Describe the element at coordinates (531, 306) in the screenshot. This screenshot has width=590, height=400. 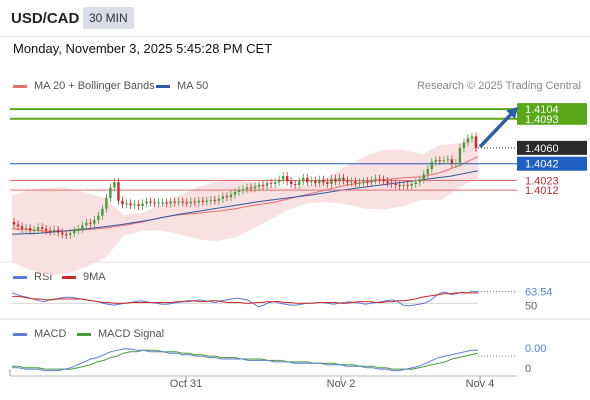
I see `rsi-reference-label: 50` at that location.